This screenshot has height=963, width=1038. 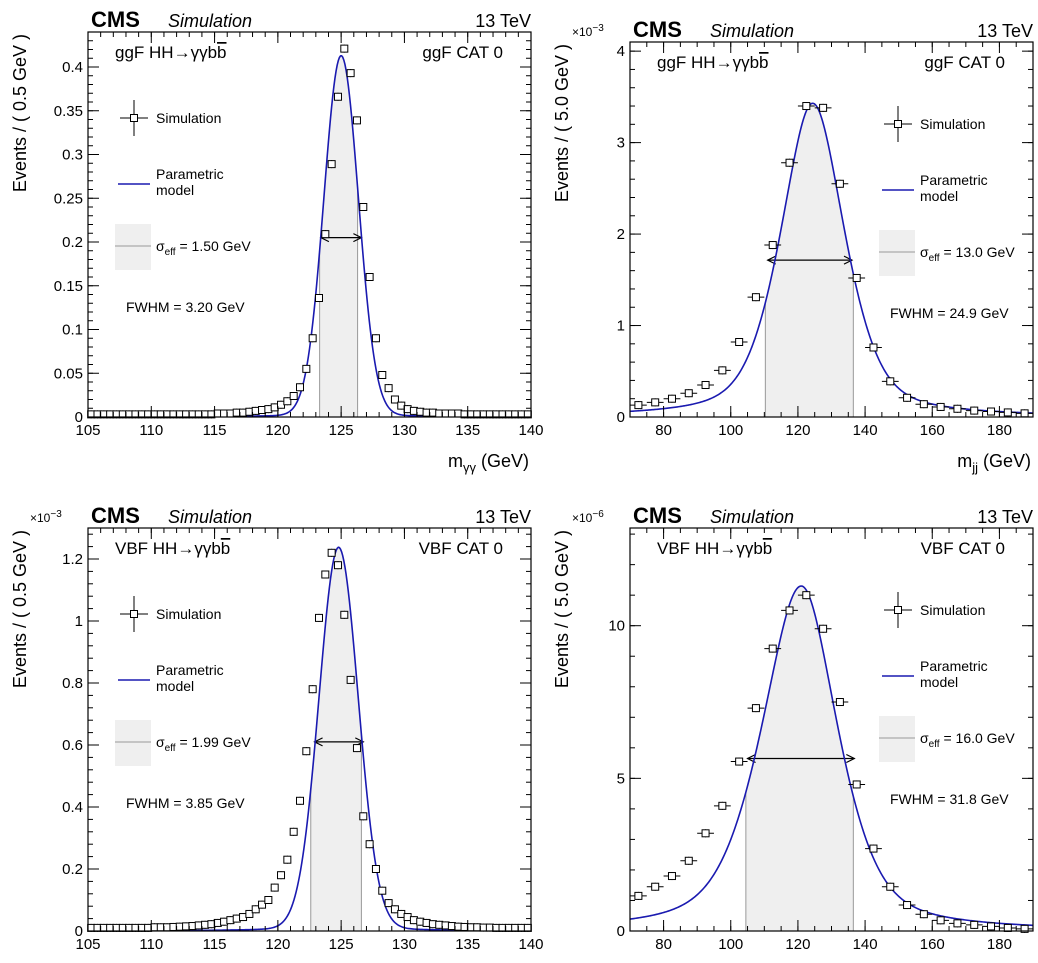 What do you see at coordinates (467, 944) in the screenshot?
I see `x-tick-label: 135` at bounding box center [467, 944].